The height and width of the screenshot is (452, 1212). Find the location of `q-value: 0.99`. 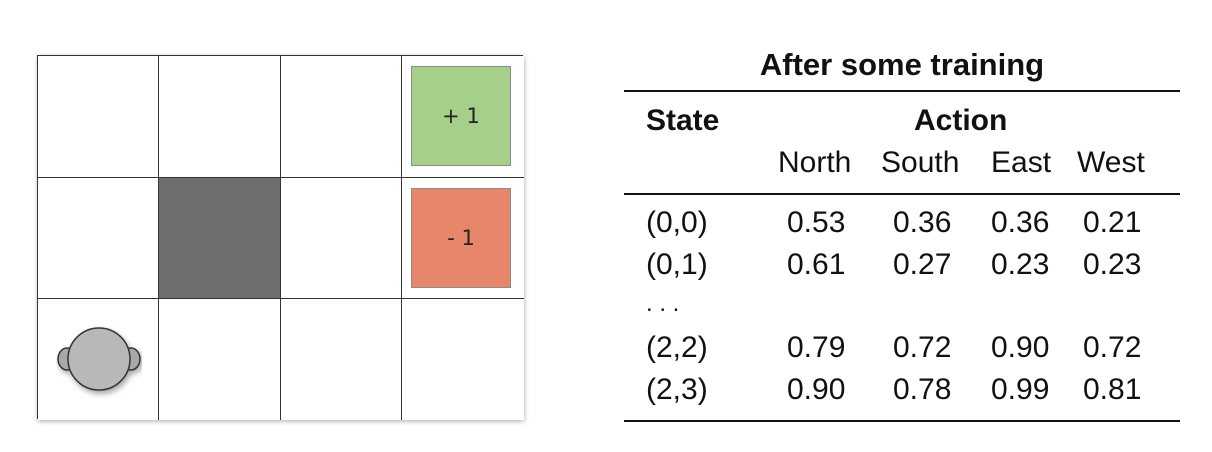

q-value: 0.99 is located at coordinates (1020, 389).